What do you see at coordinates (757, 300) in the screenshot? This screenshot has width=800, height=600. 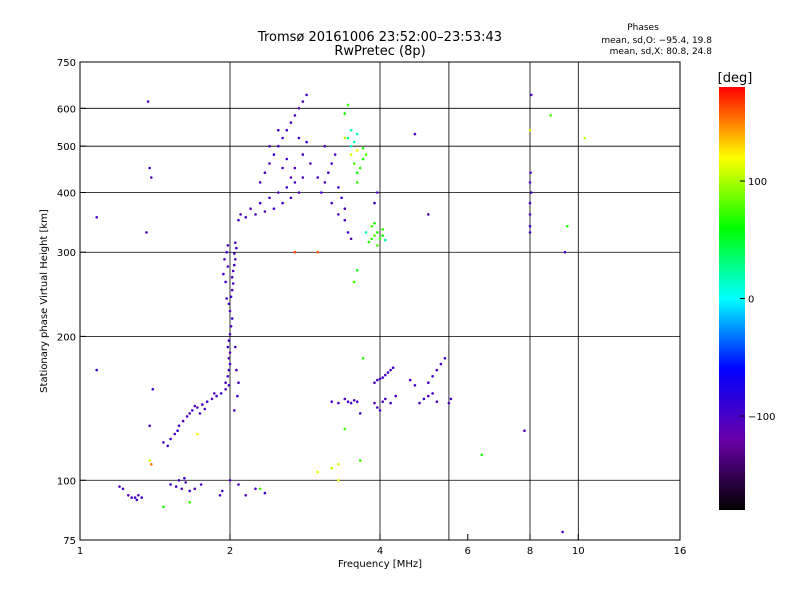 I see `colorbar-ticks: 100 0 −100` at bounding box center [757, 300].